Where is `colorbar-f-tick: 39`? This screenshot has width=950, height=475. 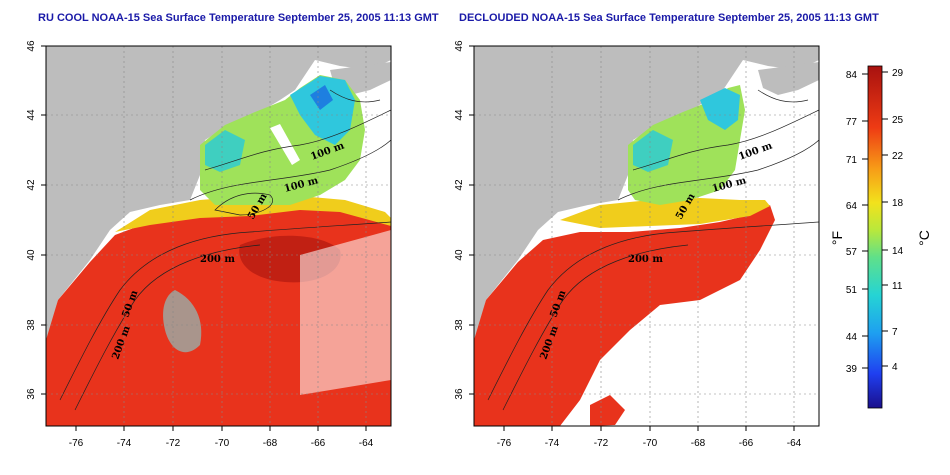
colorbar-f-tick: 39 is located at coordinates (852, 369).